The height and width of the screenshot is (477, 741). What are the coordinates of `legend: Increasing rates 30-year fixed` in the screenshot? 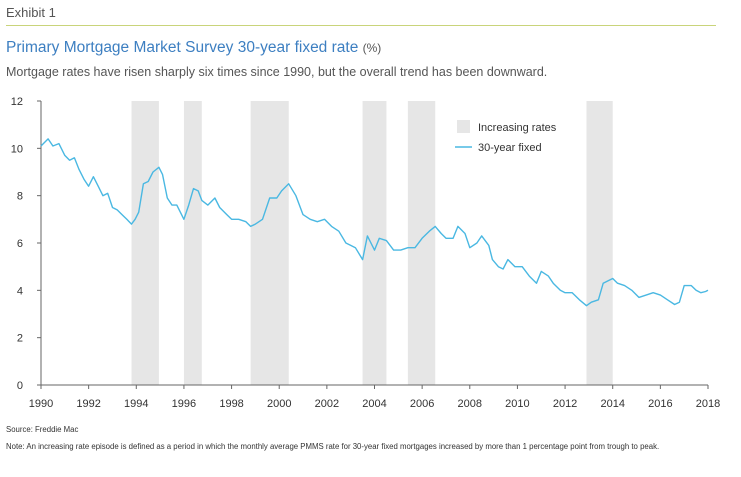 It's located at (506, 137).